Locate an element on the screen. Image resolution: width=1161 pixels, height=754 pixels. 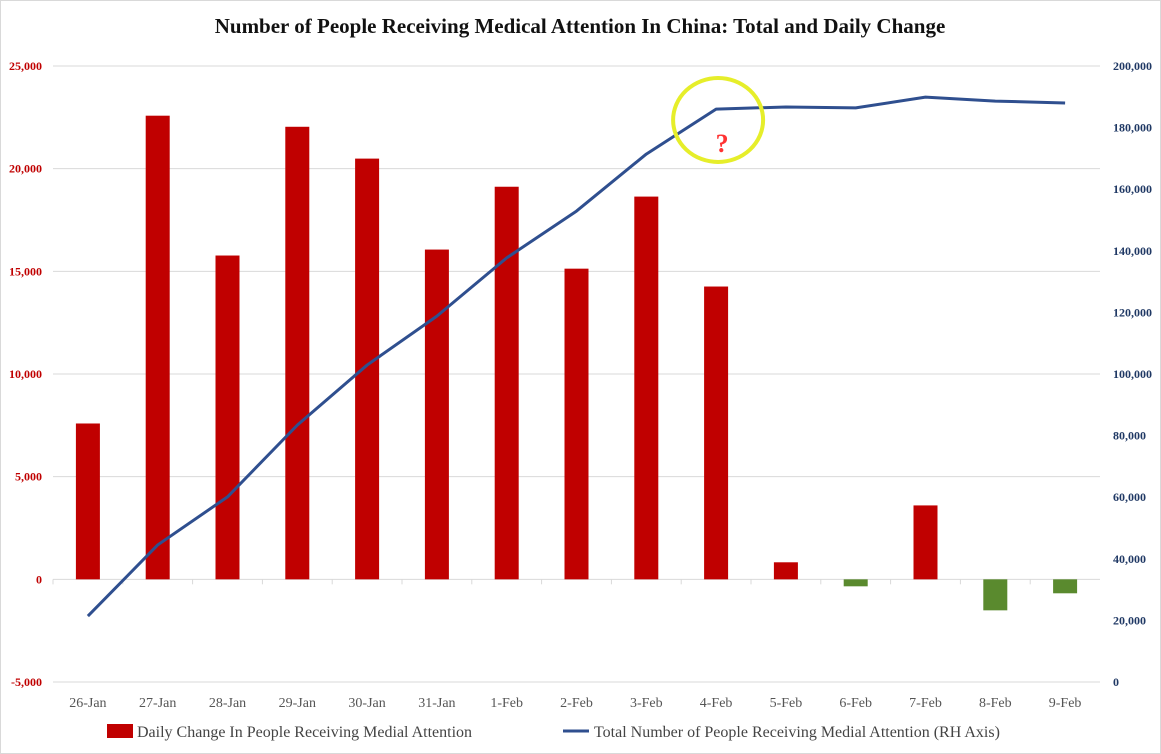
right-axis-tick: 140,000 is located at coordinates (1132, 251).